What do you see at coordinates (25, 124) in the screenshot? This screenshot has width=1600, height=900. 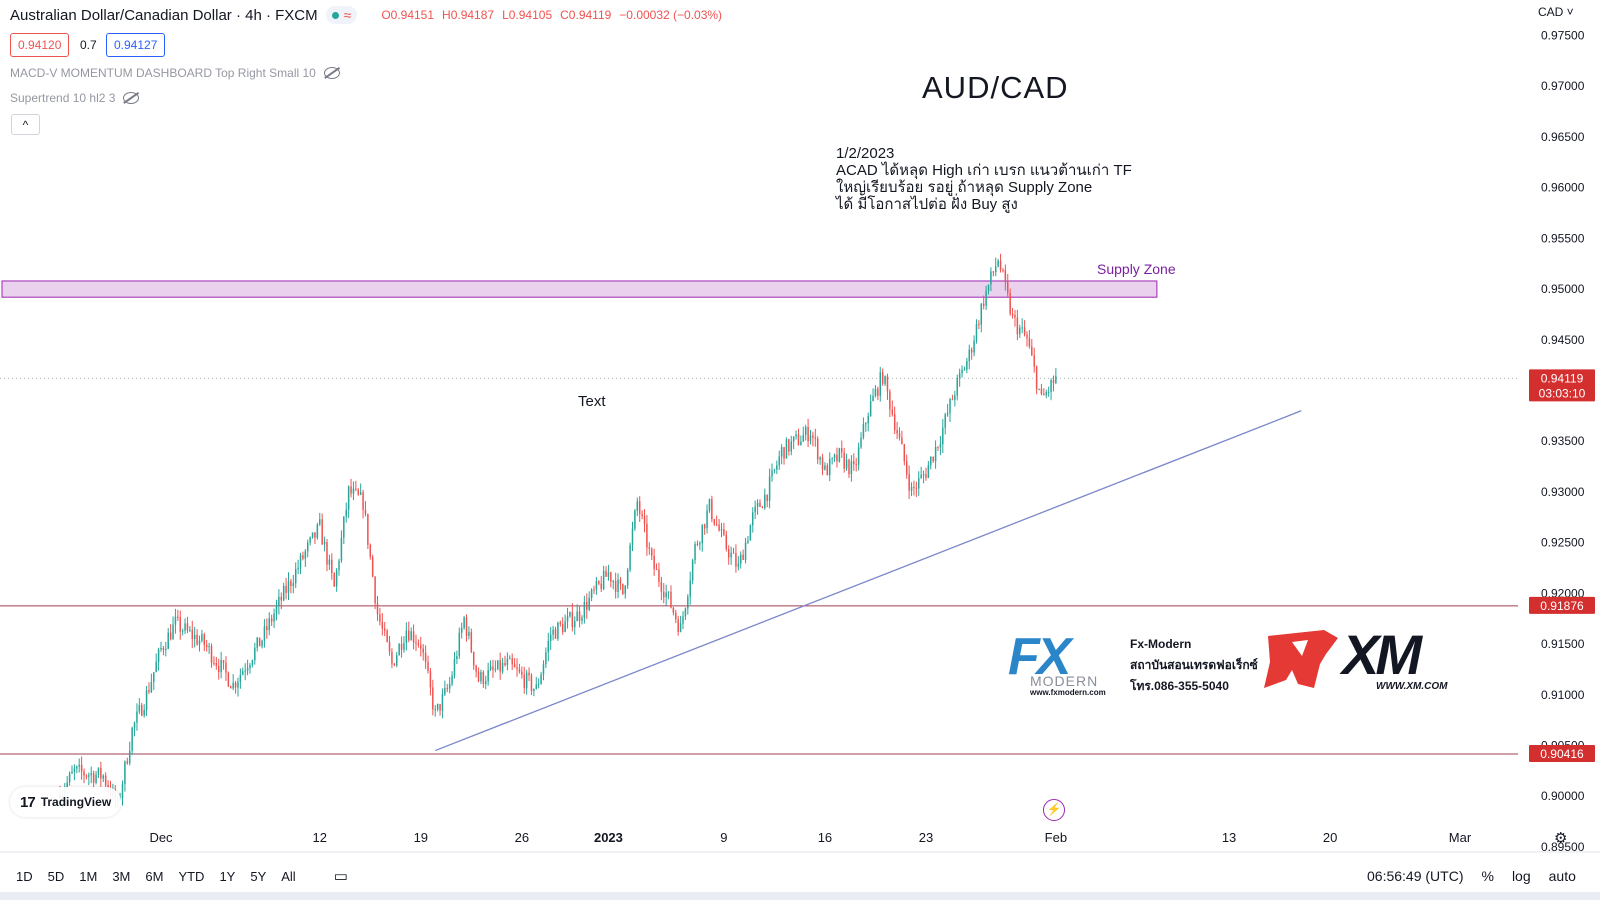 I see `collapse-indicators-button: ^` at bounding box center [25, 124].